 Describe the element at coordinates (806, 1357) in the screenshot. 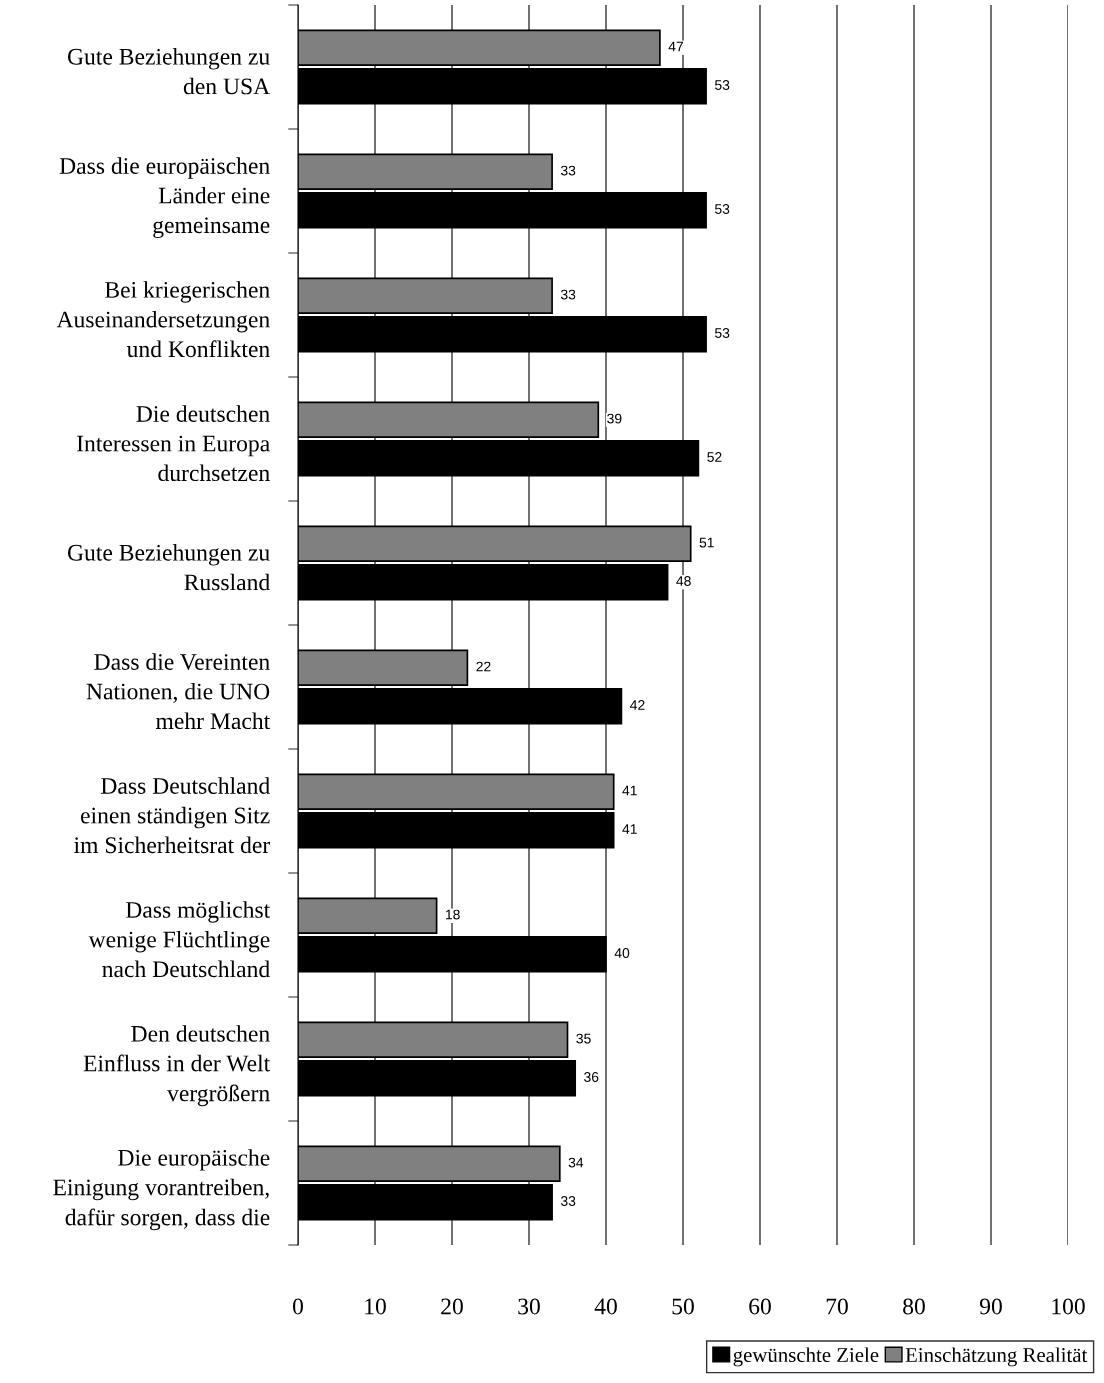

I see `legend-label: gewünschte Ziele` at that location.